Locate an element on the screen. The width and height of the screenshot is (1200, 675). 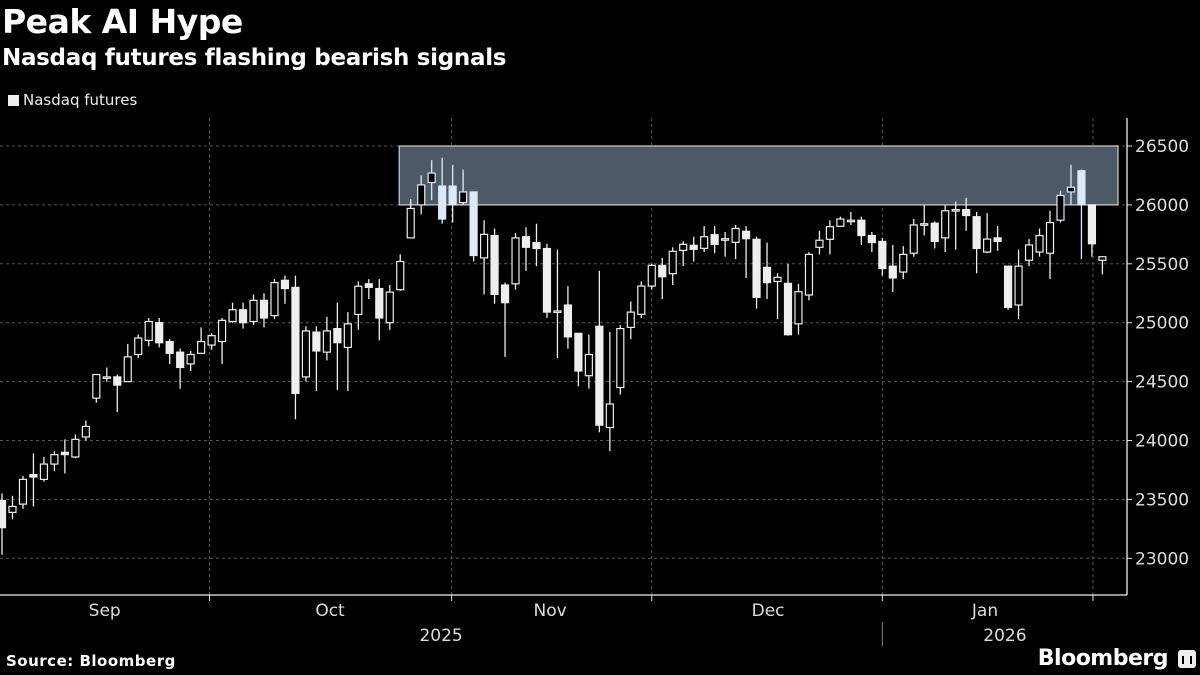
legend-label: Nasdaq futures is located at coordinates (80, 100).